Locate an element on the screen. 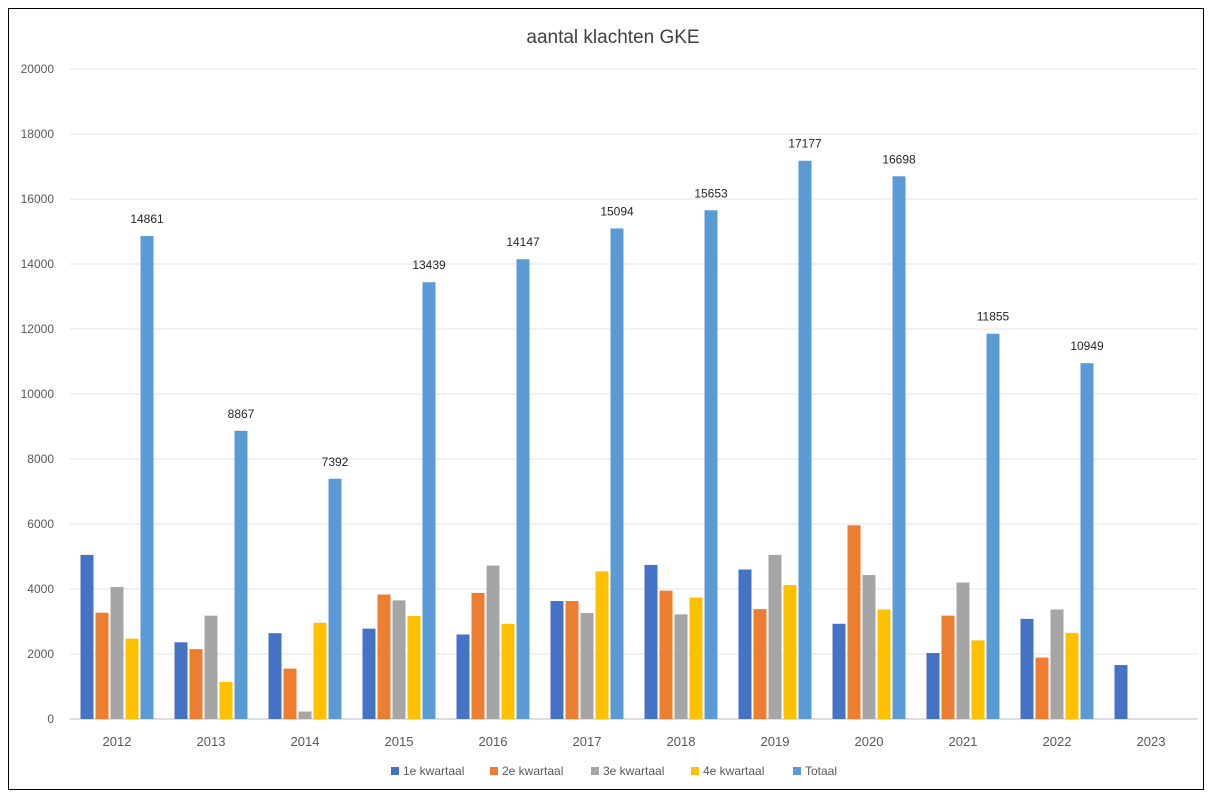 Image resolution: width=1208 pixels, height=793 pixels. x-tick-label: 2018 is located at coordinates (681, 741).